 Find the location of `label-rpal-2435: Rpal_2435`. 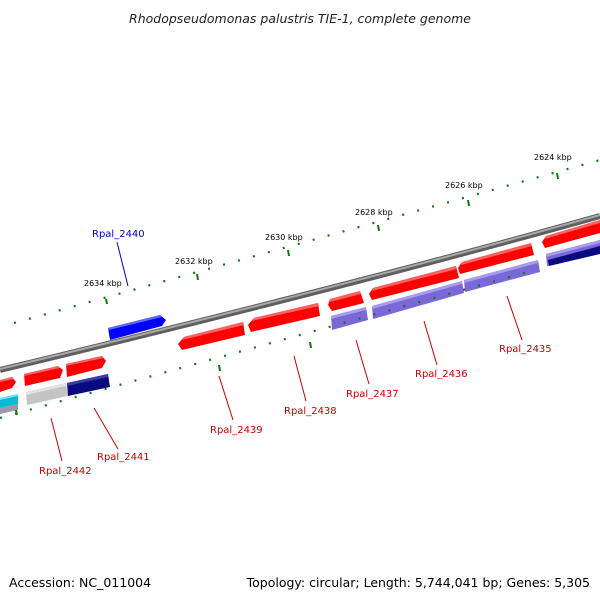

label-rpal-2435: Rpal_2435 is located at coordinates (525, 349).